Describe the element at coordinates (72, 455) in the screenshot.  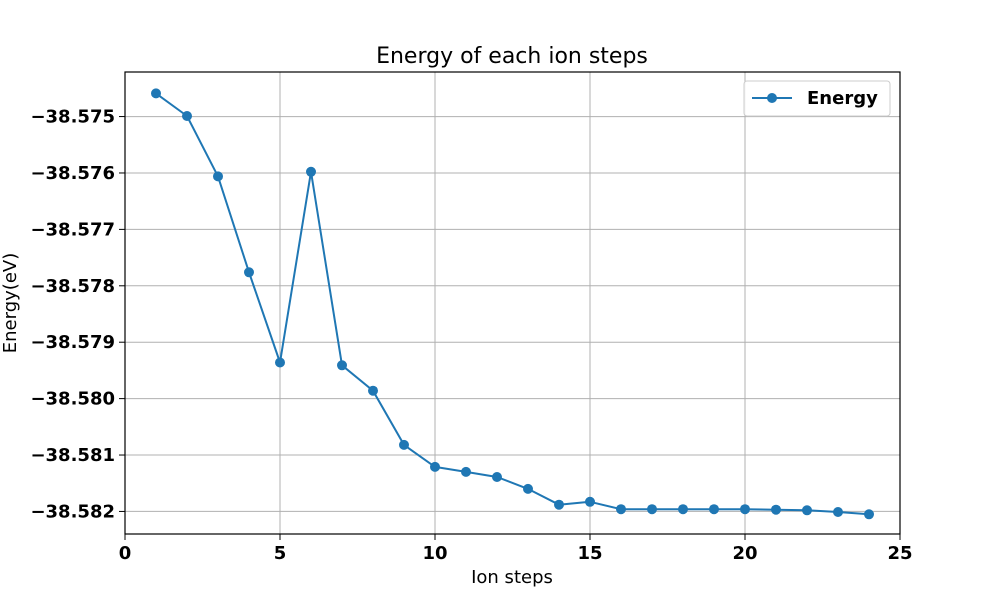
I see `y-tick-label: −38.581` at that location.